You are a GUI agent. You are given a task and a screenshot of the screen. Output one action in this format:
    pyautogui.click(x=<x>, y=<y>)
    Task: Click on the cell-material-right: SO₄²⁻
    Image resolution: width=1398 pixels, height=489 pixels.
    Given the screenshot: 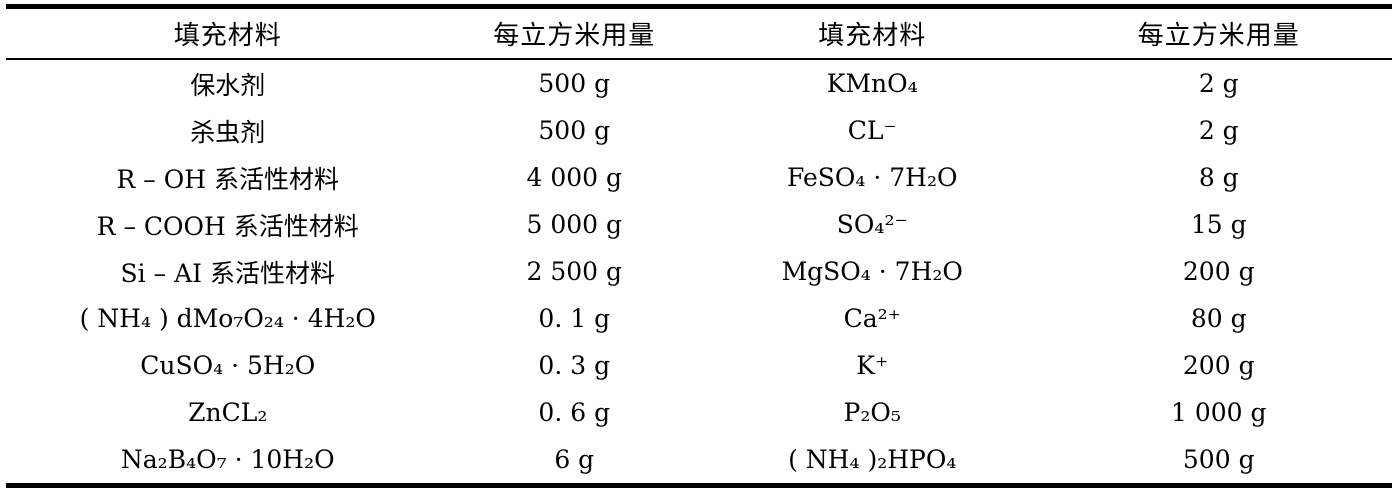 What is the action you would take?
    pyautogui.click(x=872, y=224)
    